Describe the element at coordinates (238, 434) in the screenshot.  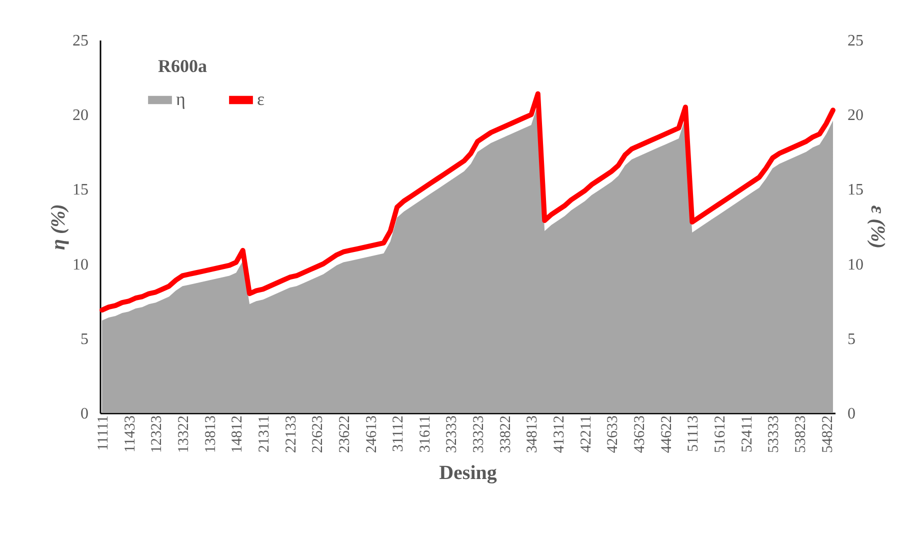
I see `x-tick-label: 14812` at that location.